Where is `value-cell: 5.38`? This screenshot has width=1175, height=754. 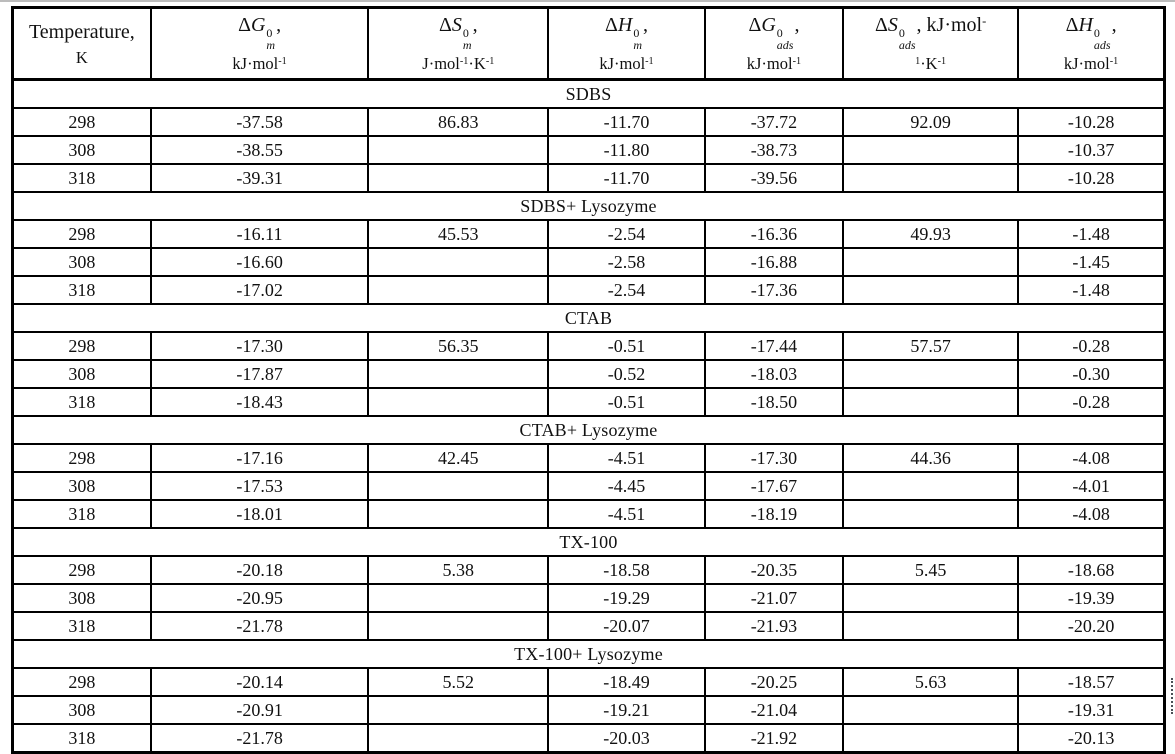
value-cell: 5.38 is located at coordinates (458, 570).